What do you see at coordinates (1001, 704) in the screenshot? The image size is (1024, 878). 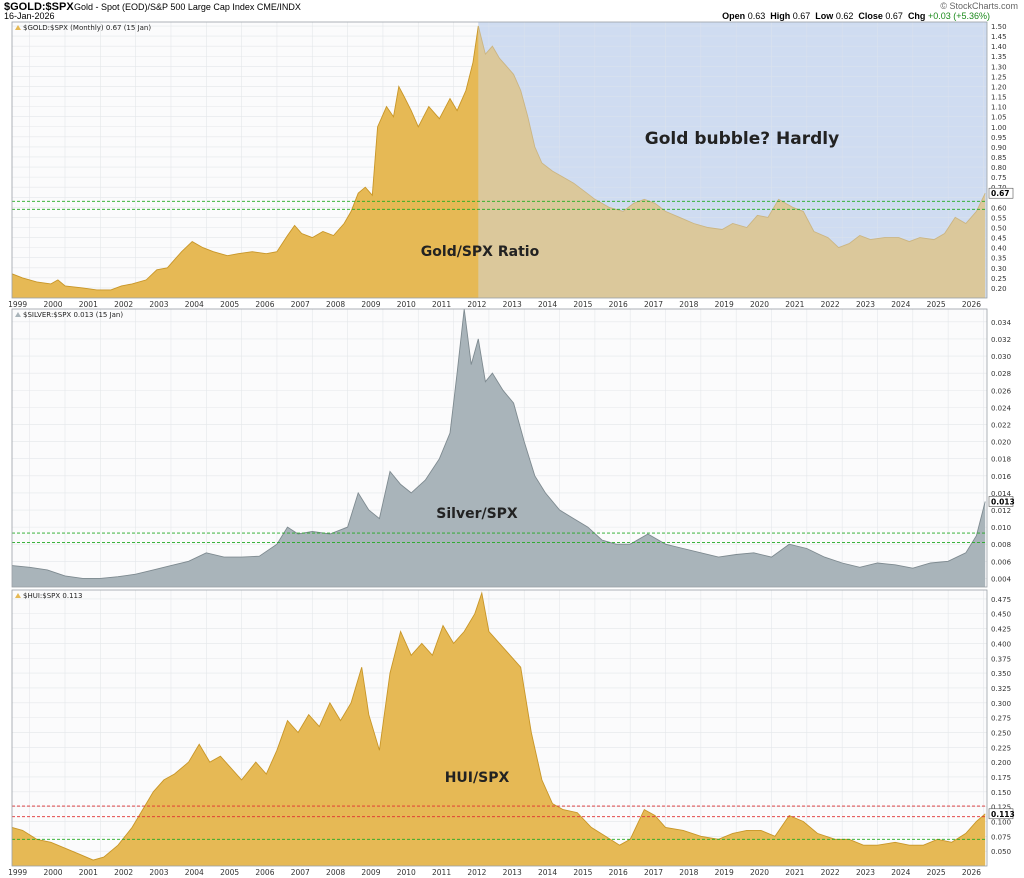 I see `y-tick-label: 0.300` at bounding box center [1001, 704].